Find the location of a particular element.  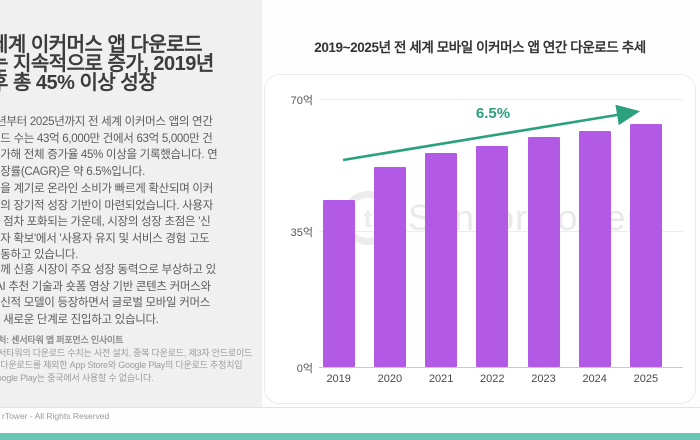

body-text-line: , AI 추천 기술과 숏폼 영상 기반 콘텐츠 커머스와 is located at coordinates (105, 286).